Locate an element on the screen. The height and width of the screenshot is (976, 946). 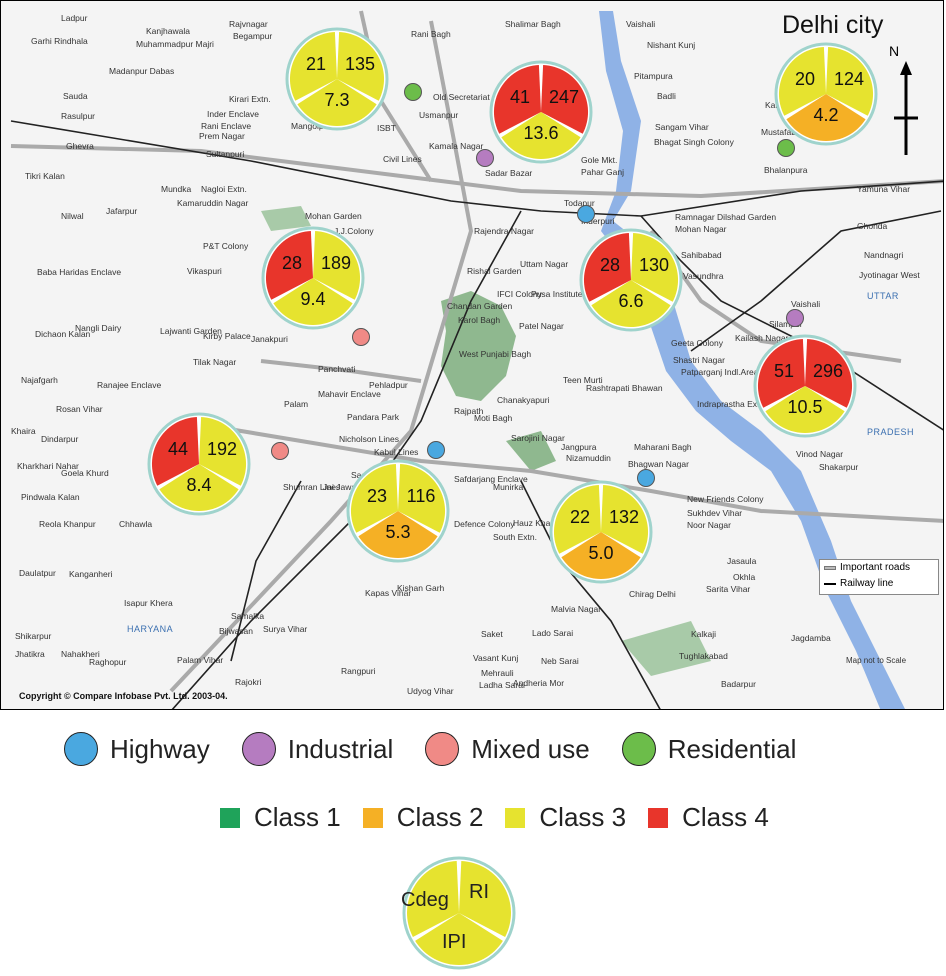
place-label: Bhagwan Nagar is located at coordinates (658, 464).